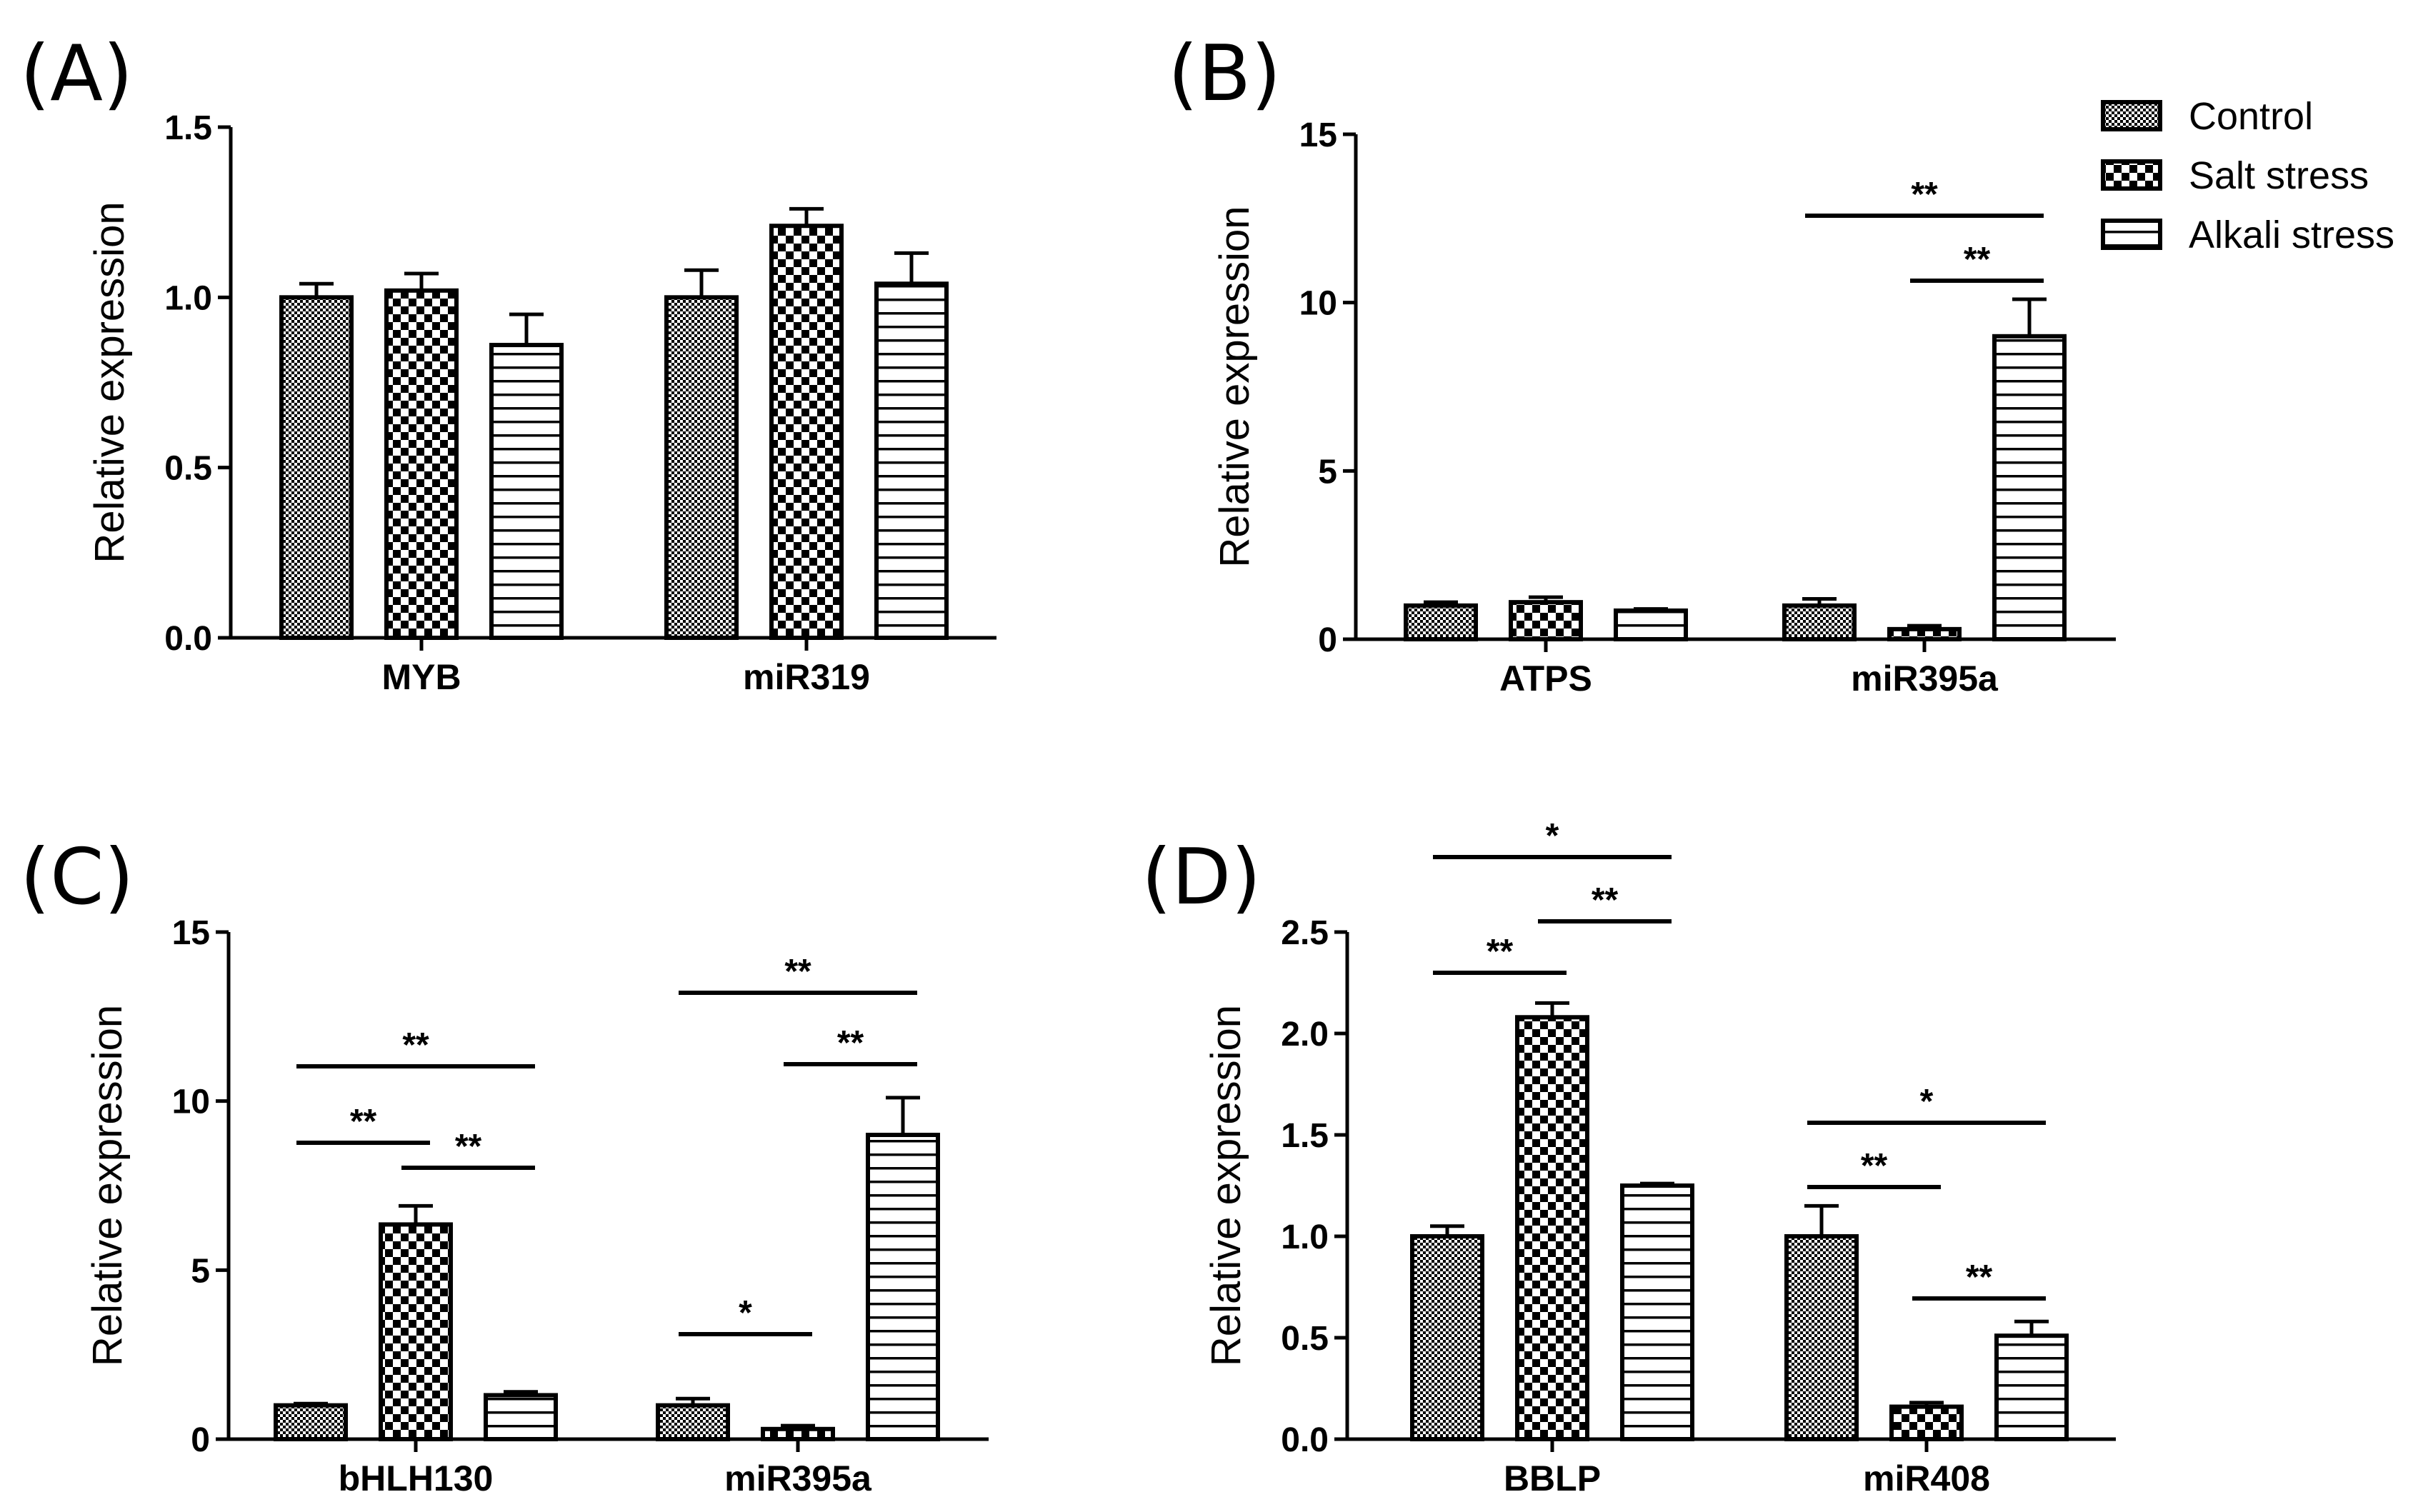  I want to click on category-label: bHLH130, so click(416, 1478).